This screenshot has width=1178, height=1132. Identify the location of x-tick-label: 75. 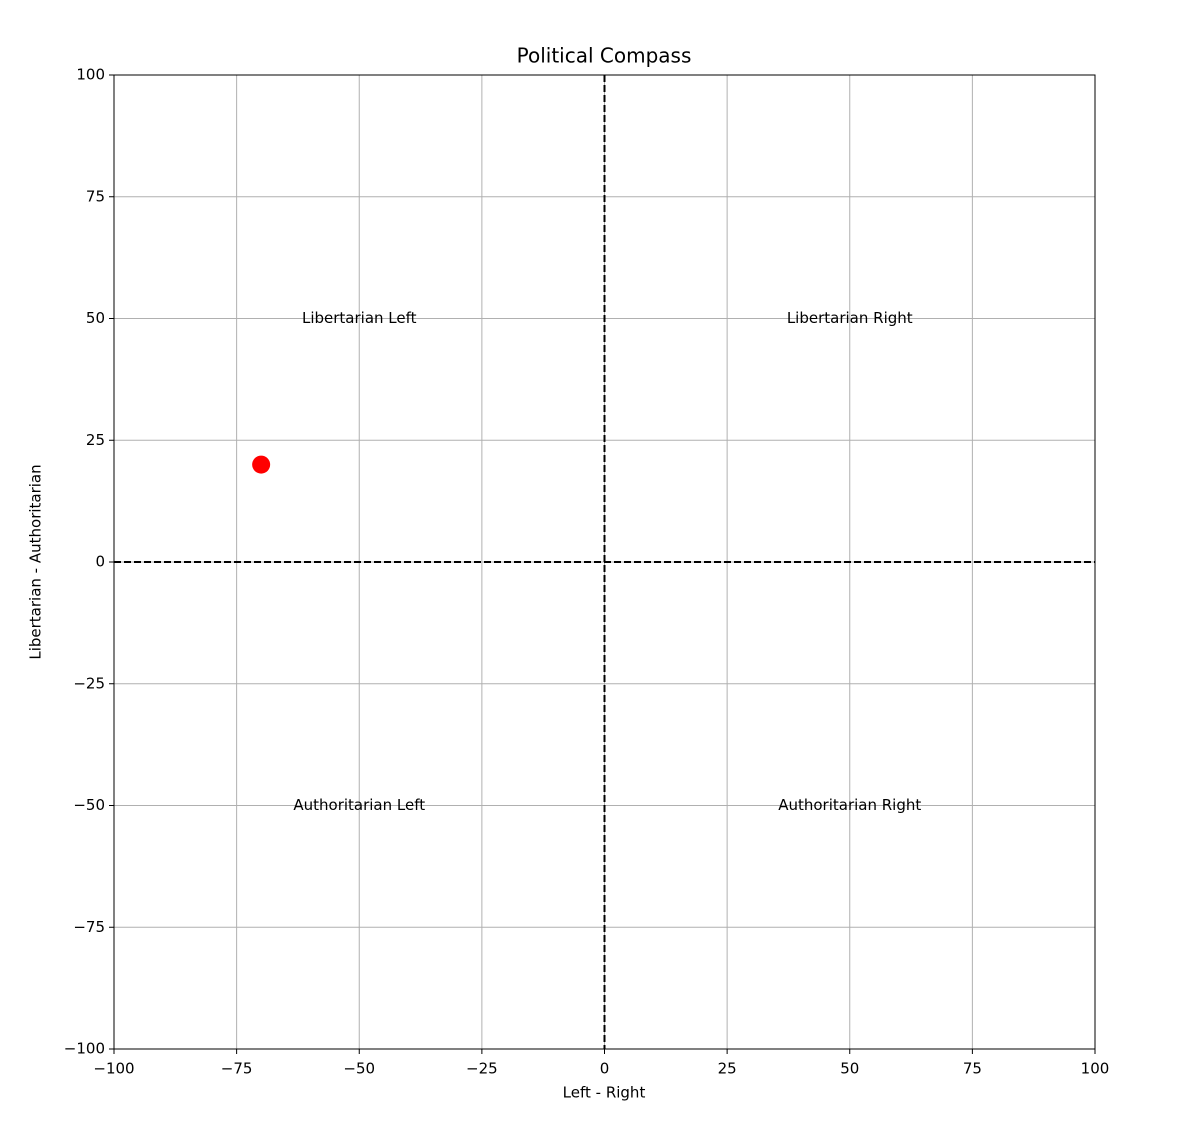
(972, 1069).